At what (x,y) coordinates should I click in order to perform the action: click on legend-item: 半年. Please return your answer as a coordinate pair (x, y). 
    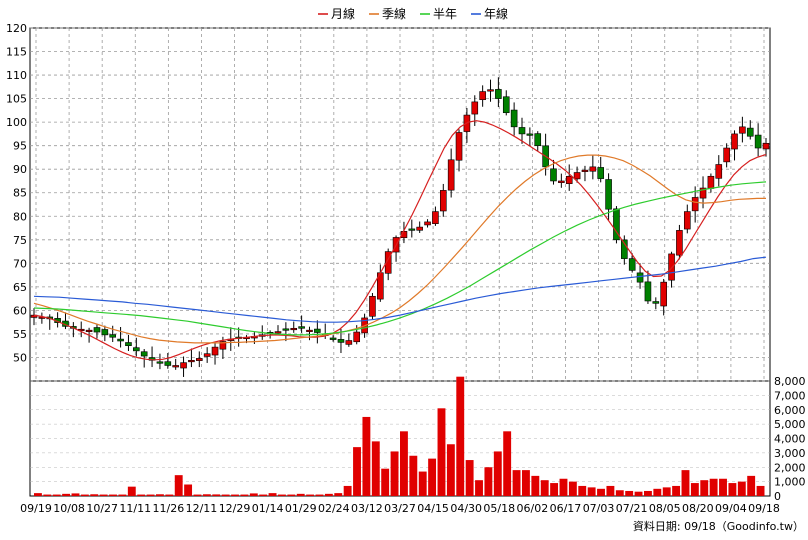
    Looking at the image, I should click on (438, 14).